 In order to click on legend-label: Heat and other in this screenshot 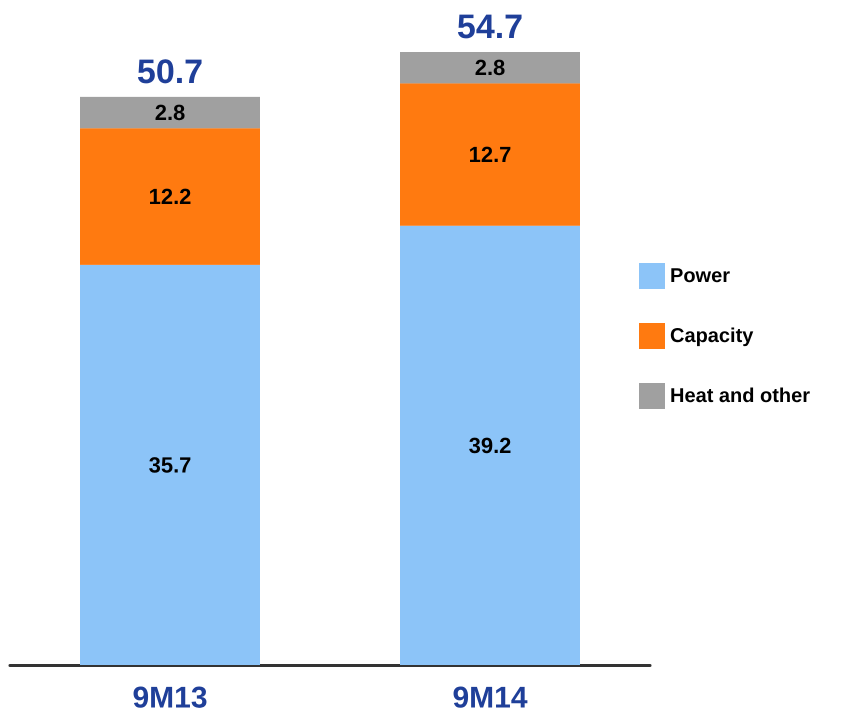, I will do `click(740, 396)`.